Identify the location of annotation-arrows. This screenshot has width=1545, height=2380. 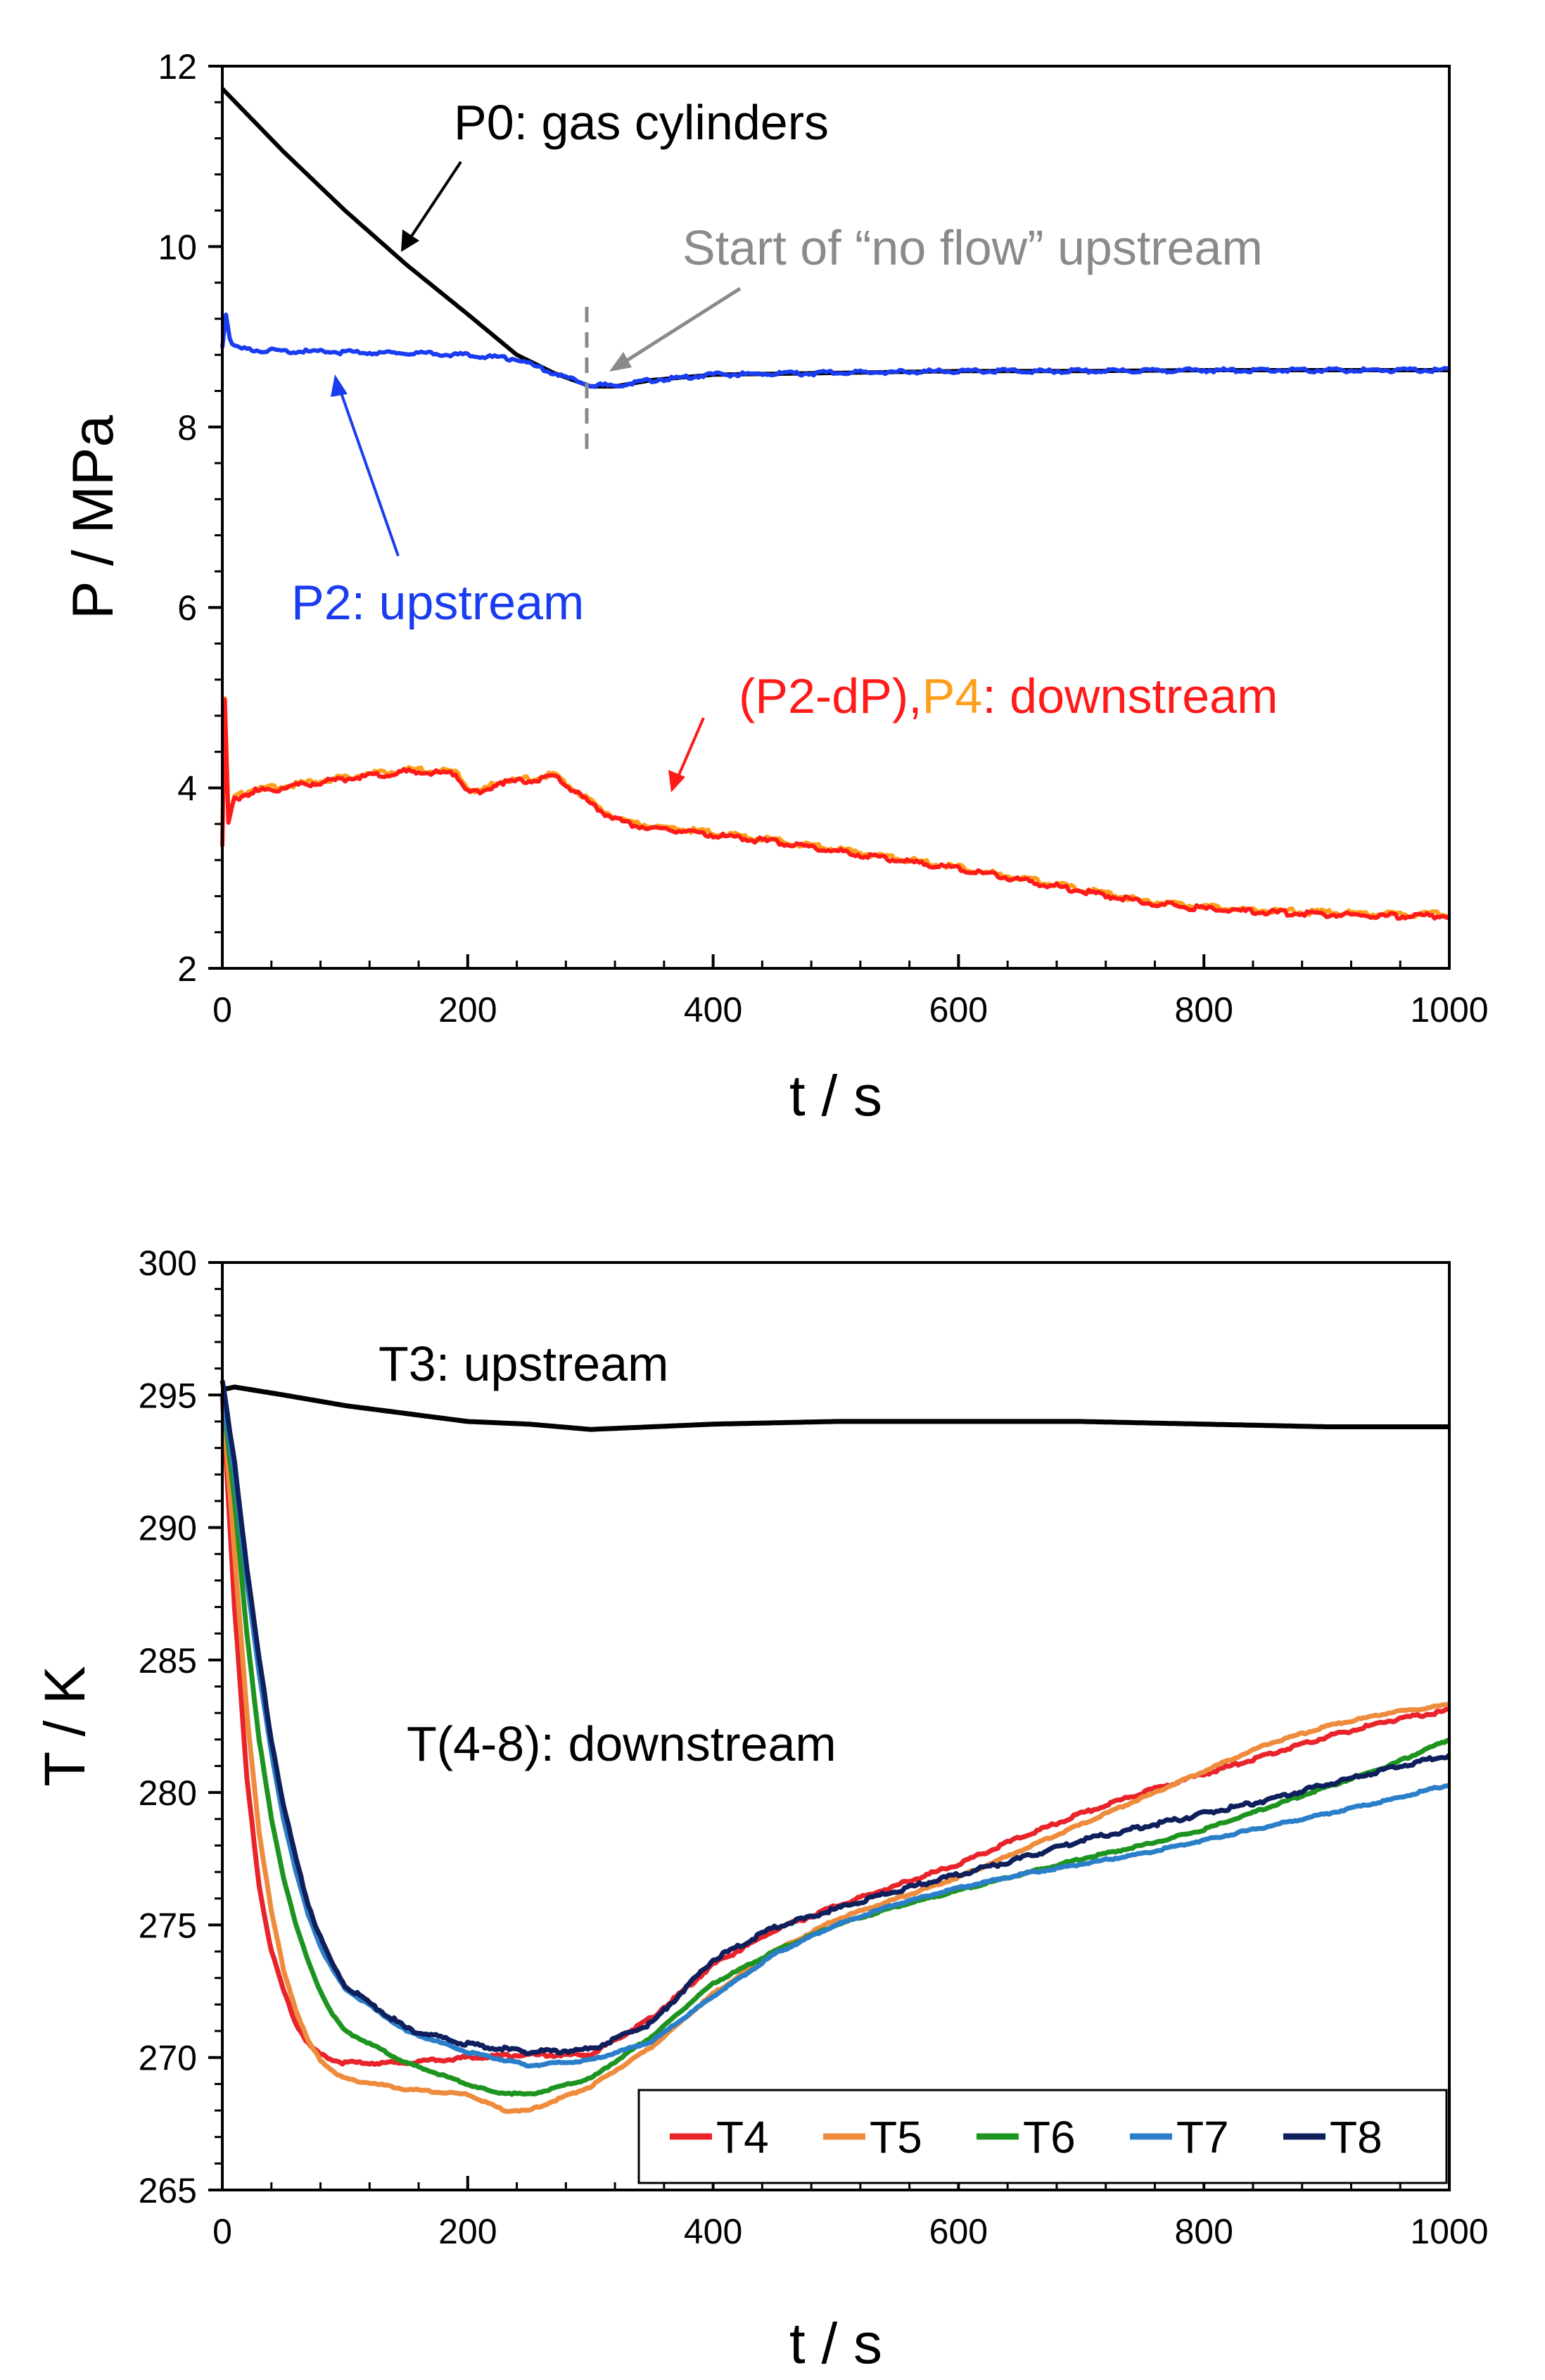
(536, 476).